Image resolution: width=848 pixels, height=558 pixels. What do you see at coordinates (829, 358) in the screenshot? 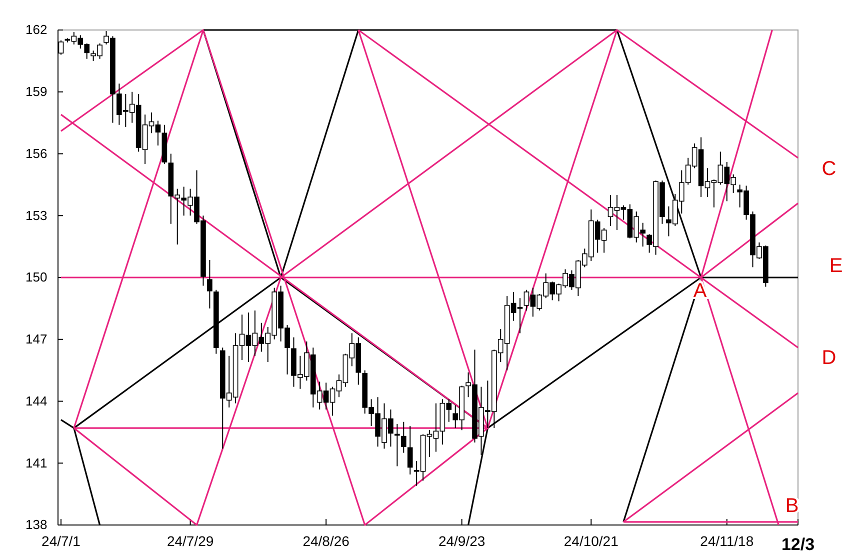
I see `text: D` at bounding box center [829, 358].